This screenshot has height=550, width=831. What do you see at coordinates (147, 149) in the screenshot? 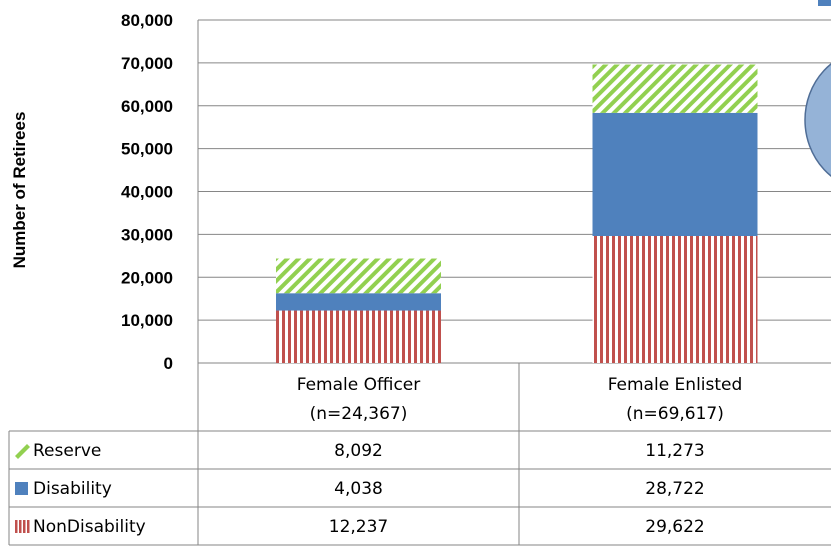
I see `y-tick-label: 50,000` at bounding box center [147, 149].